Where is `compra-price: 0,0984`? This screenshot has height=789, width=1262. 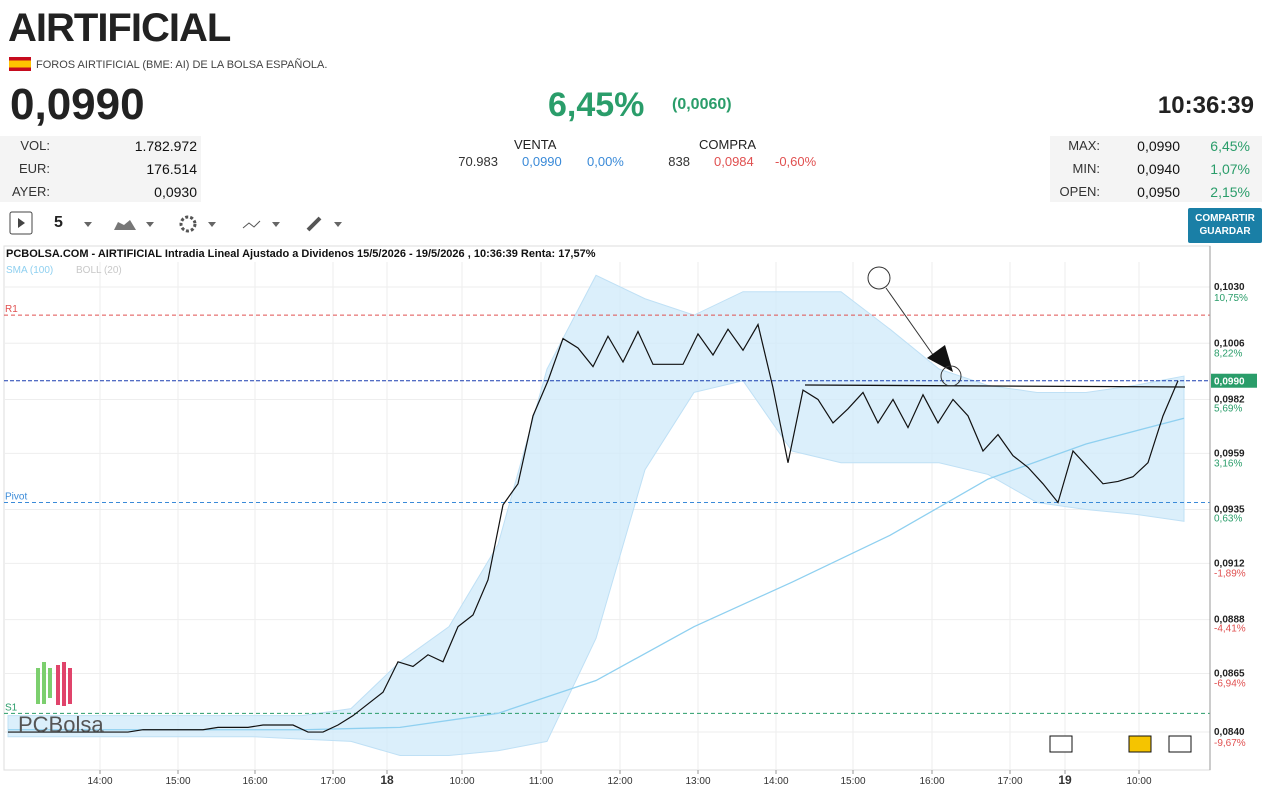 compra-price: 0,0984 is located at coordinates (734, 161).